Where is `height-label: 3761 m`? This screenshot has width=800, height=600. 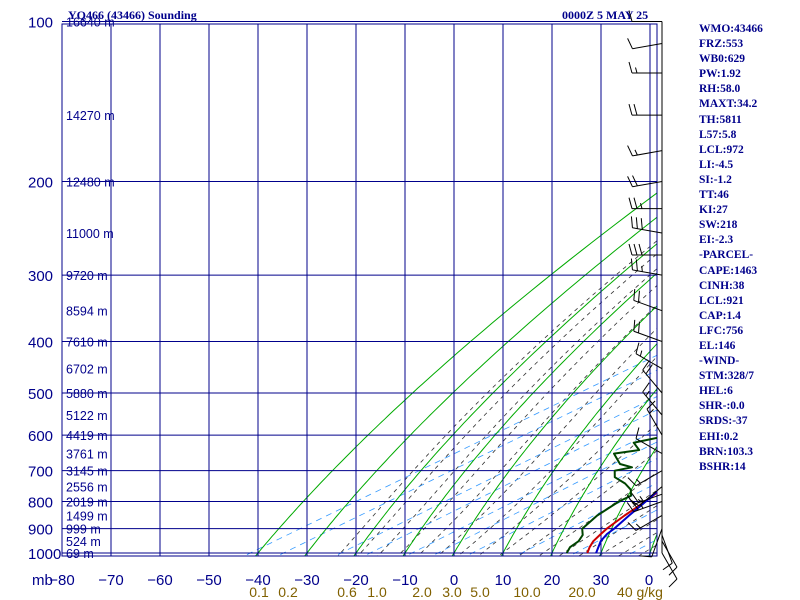 height-label: 3761 m is located at coordinates (87, 455).